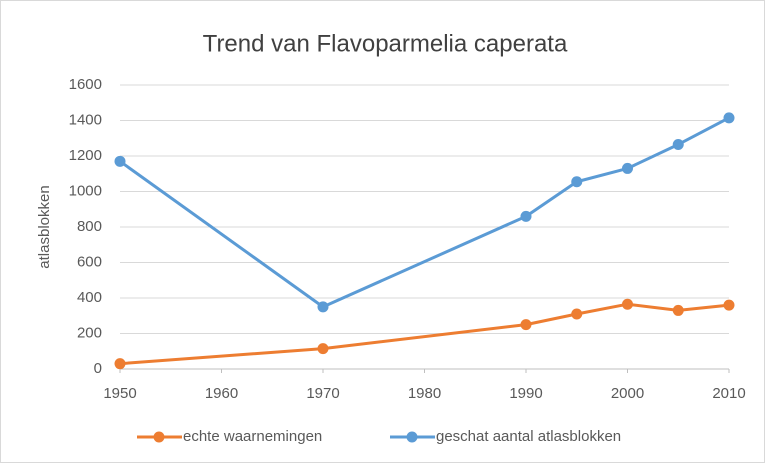  I want to click on x-tick-label: 1970, so click(322, 393).